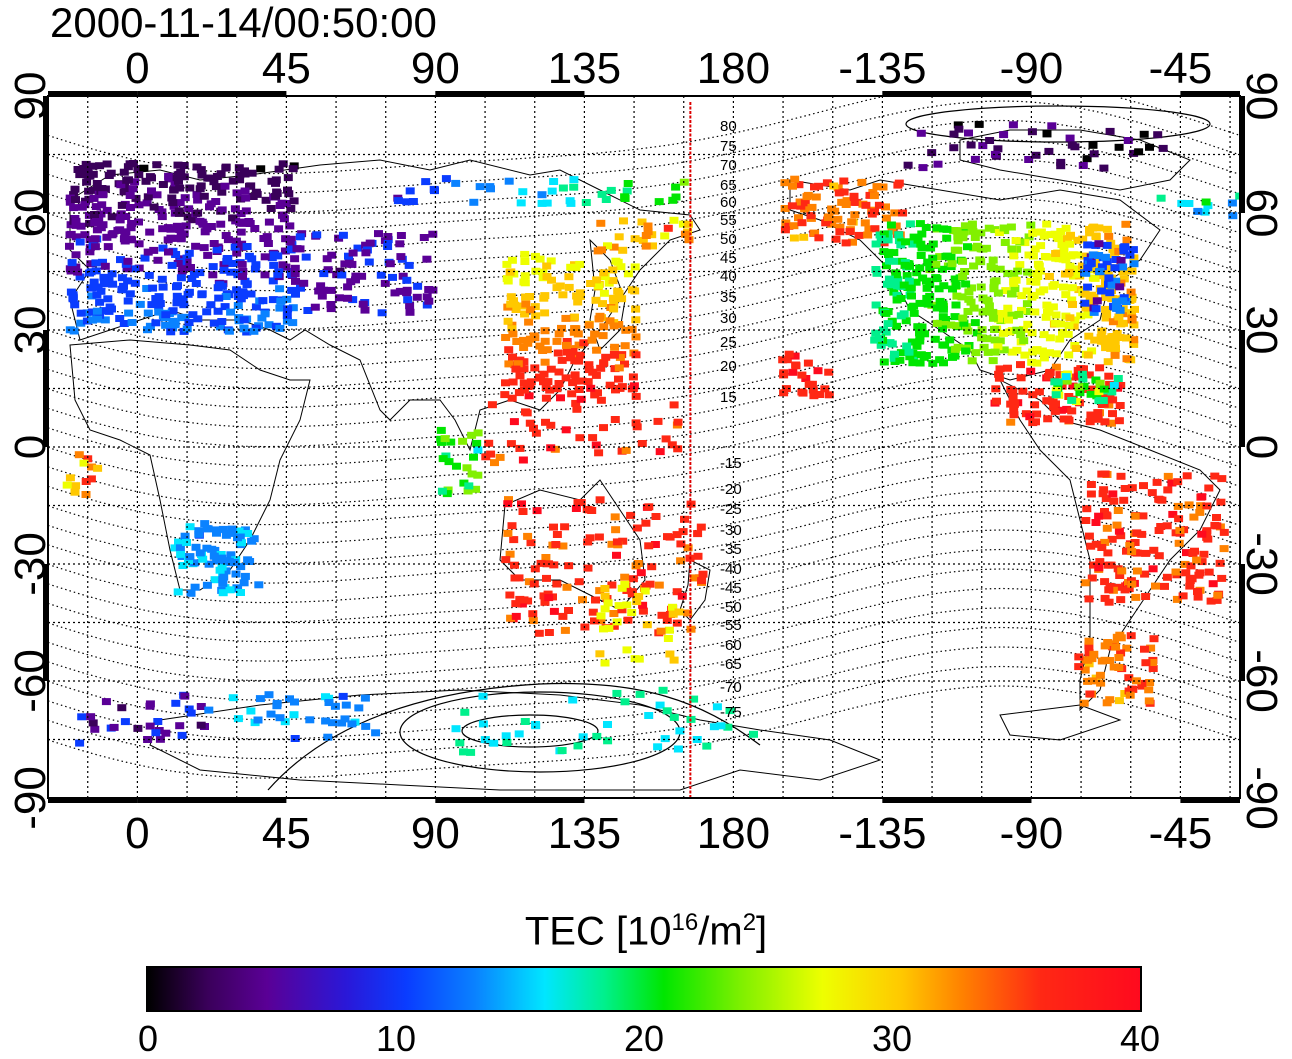 This screenshot has width=1292, height=1059. Describe the element at coordinates (30, 681) in the screenshot. I see `lat-tick-left: -60` at that location.